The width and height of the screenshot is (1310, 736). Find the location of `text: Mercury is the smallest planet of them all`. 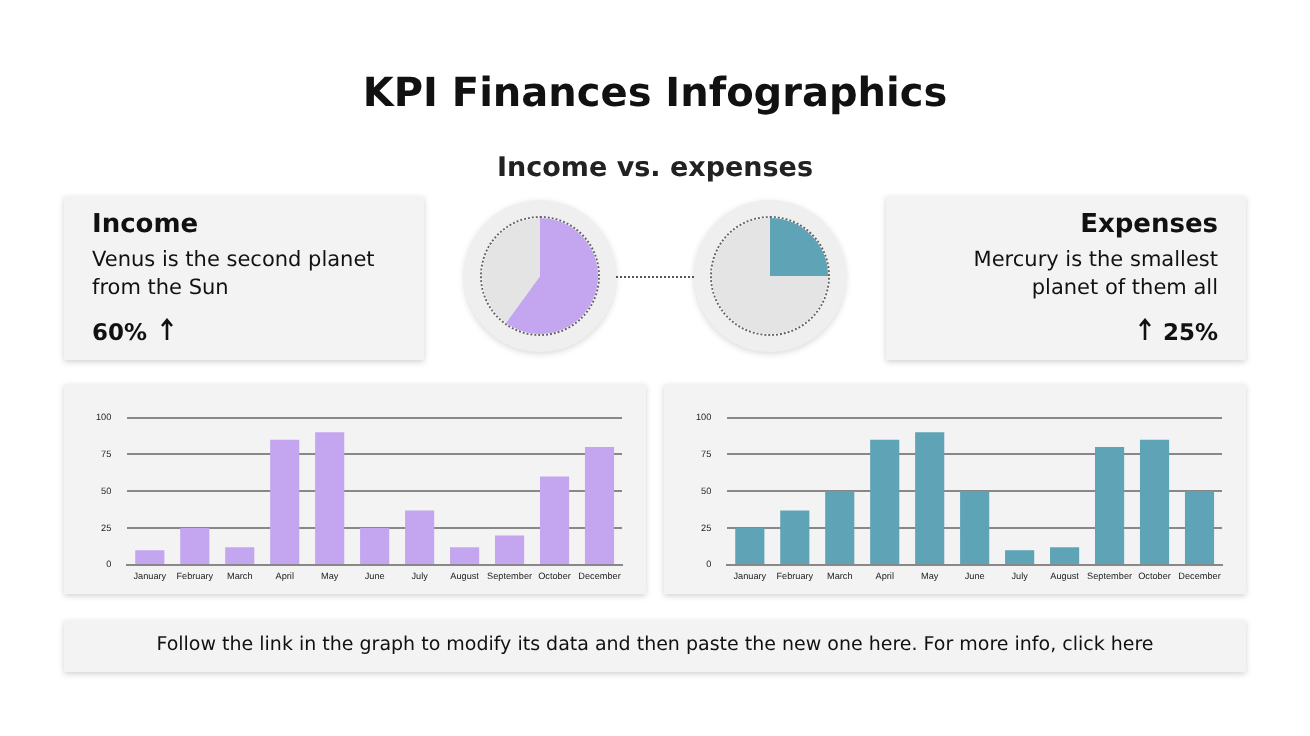

text: Mercury is the smallest planet of them all is located at coordinates (1094, 274).